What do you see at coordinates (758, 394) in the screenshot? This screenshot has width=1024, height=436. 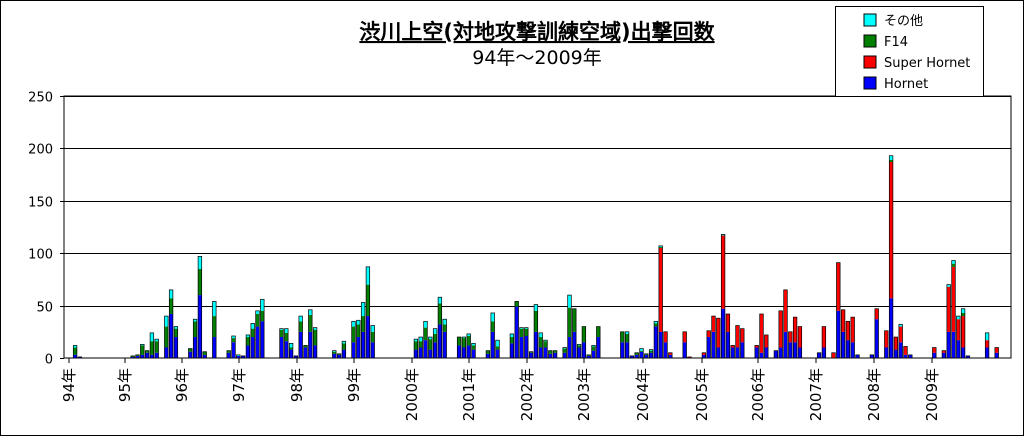 I see `x-tick-label: 2006年` at bounding box center [758, 394].